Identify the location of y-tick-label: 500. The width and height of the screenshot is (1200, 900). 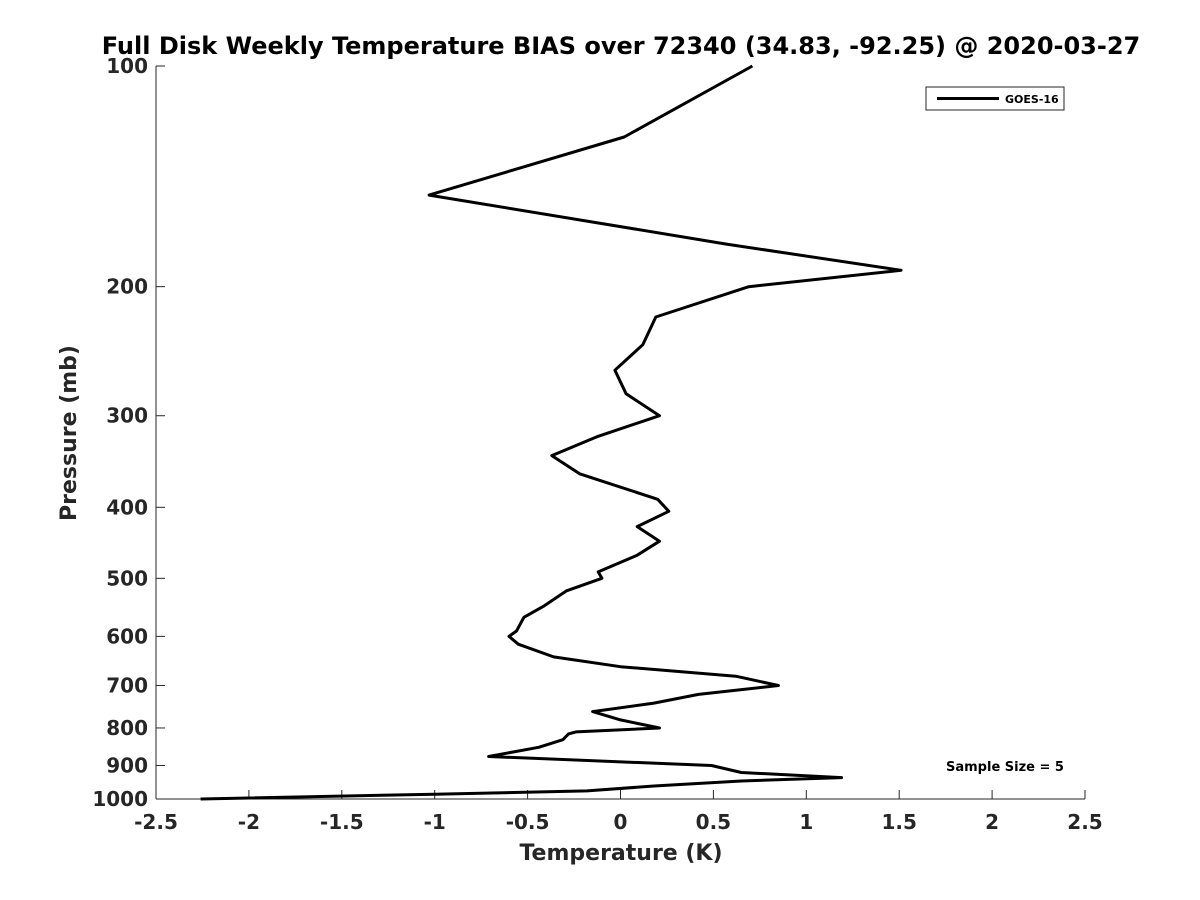
(127, 578).